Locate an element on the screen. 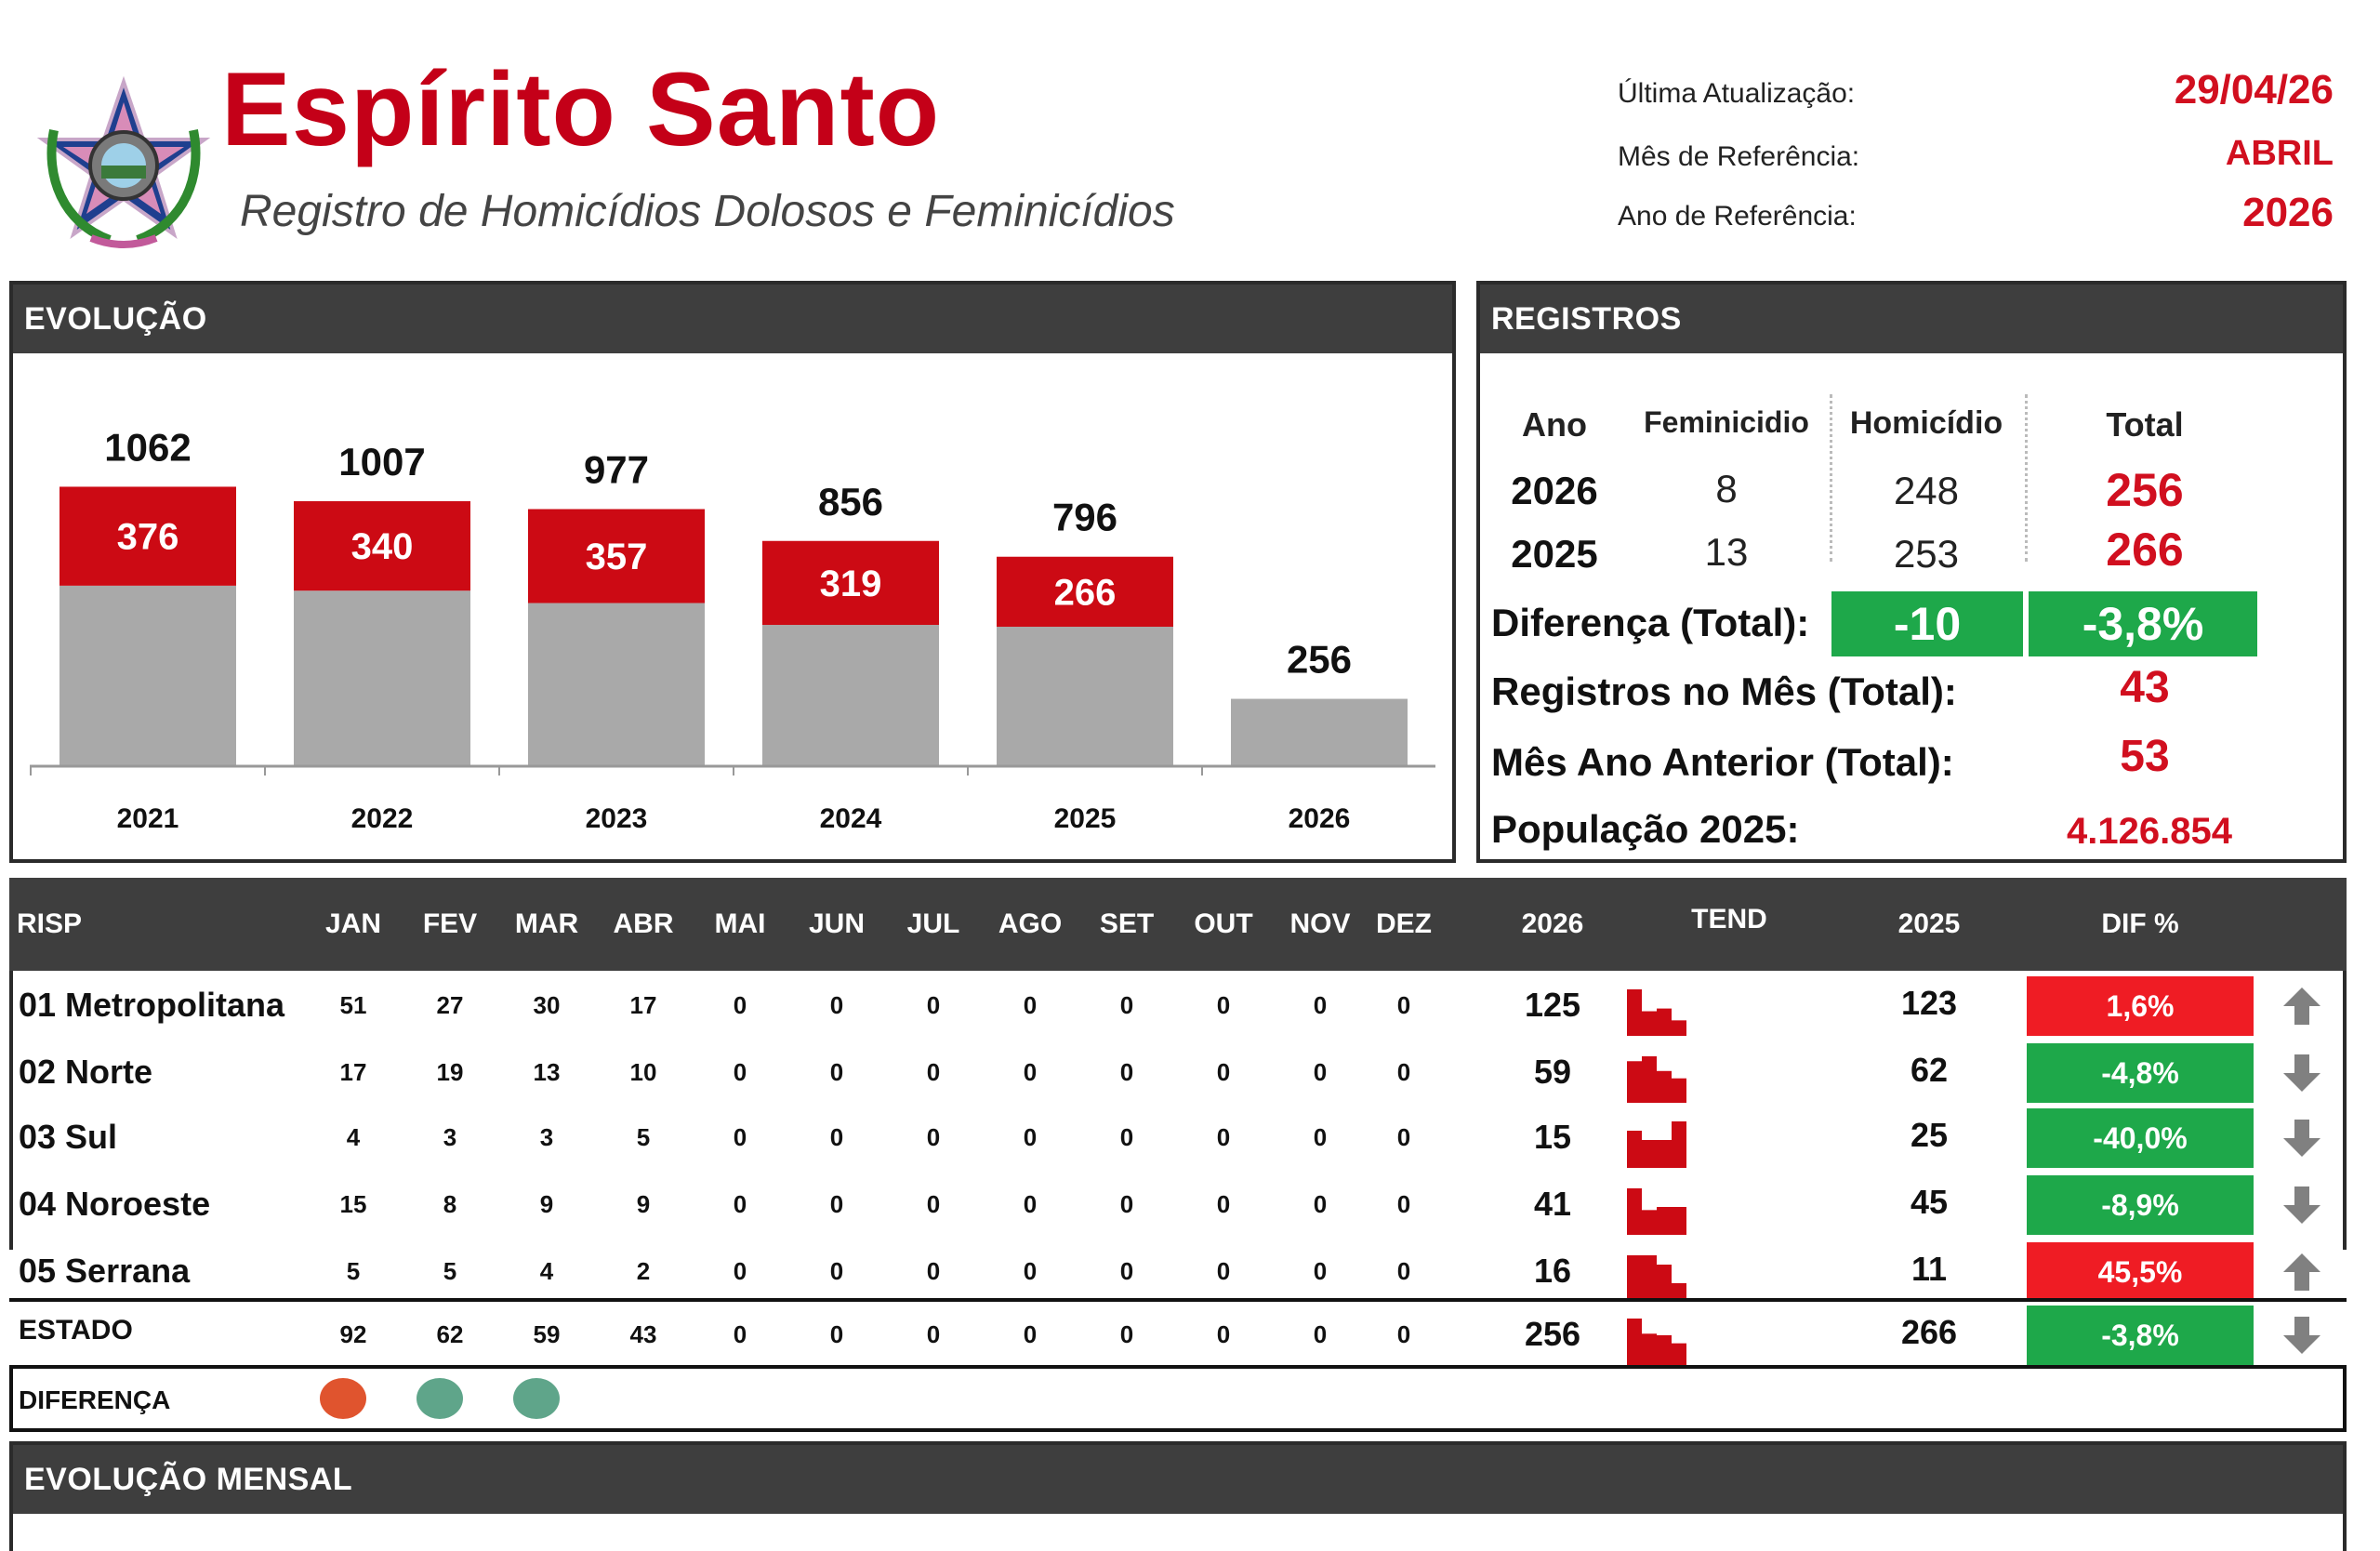  arrow-up-icon is located at coordinates (2301, 1272).